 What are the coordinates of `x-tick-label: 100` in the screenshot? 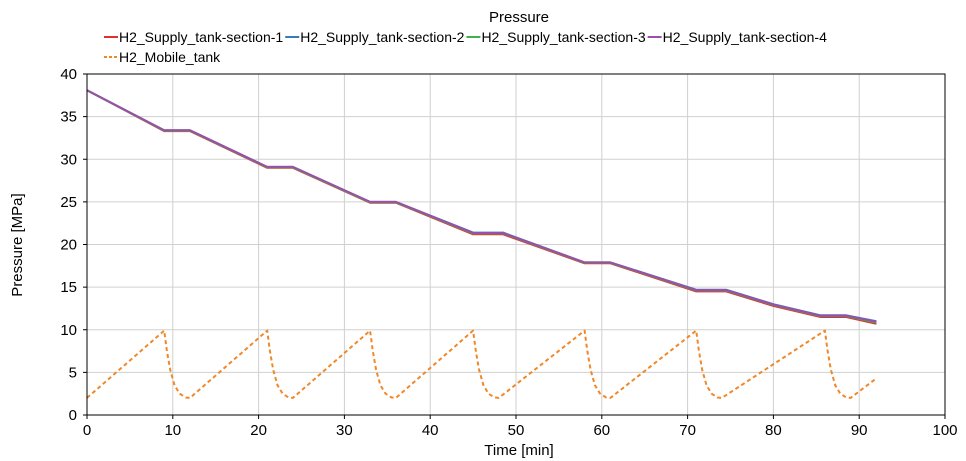 It's located at (944, 430).